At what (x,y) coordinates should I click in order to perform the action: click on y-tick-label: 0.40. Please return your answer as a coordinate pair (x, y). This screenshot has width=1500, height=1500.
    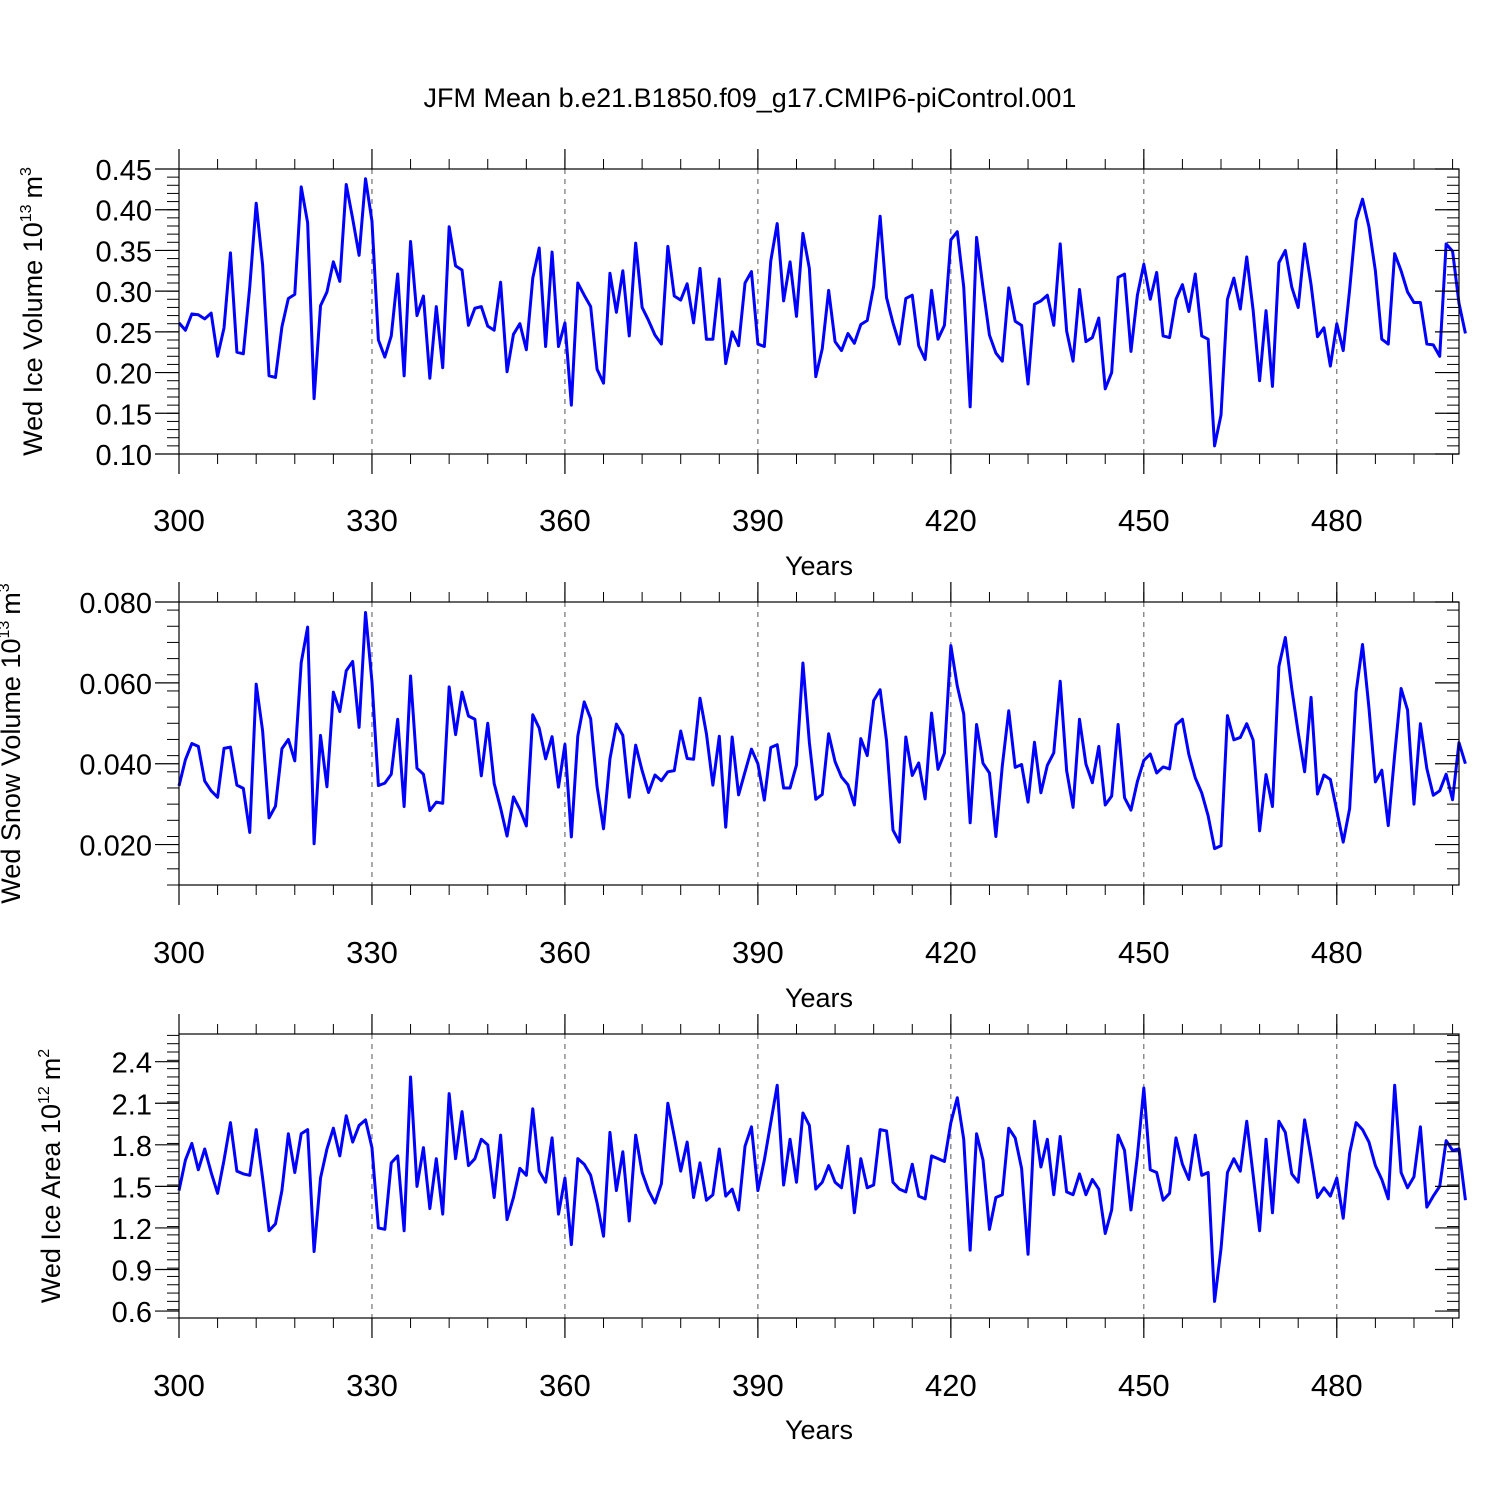
    Looking at the image, I should click on (124, 212).